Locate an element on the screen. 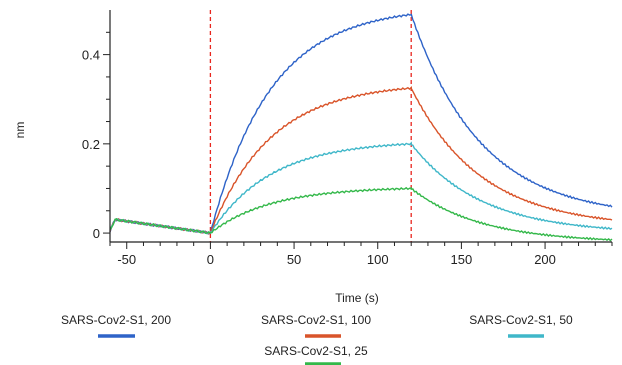 Image resolution: width=622 pixels, height=365 pixels. legend-item: SARS-Cov2-S1, 25 is located at coordinates (316, 354).